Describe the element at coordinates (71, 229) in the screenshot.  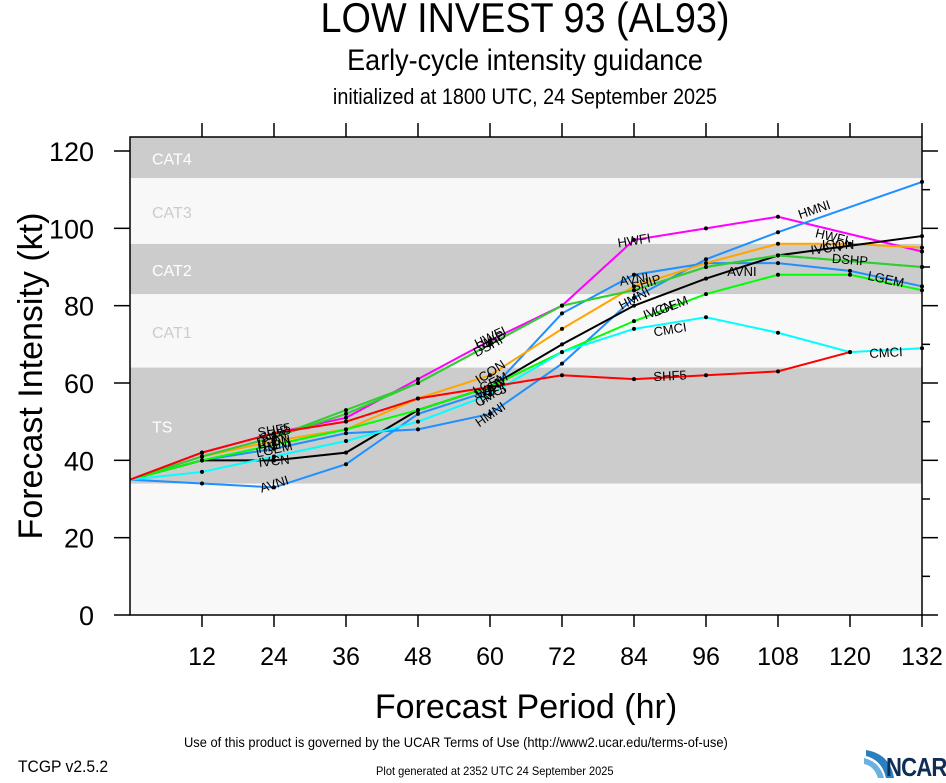
I see `y-tick-label: 100` at that location.